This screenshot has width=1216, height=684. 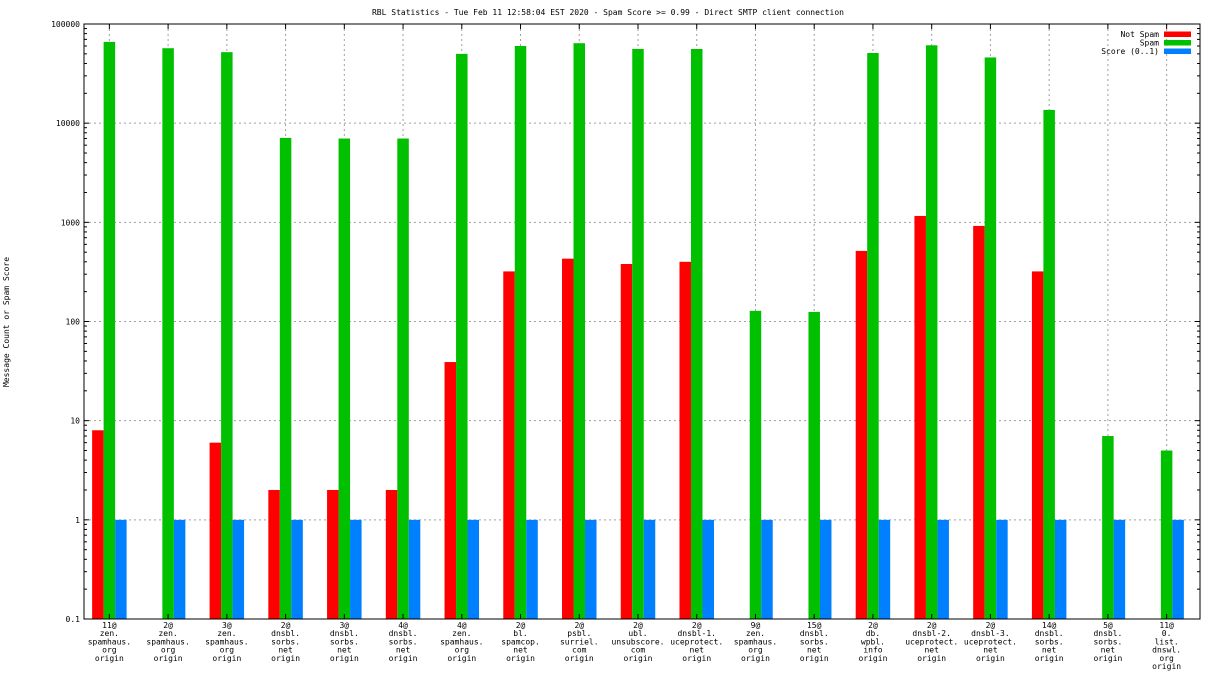 What do you see at coordinates (755, 642) in the screenshot?
I see `x-tick-label: 9@ zen. spamhaus. org origin` at bounding box center [755, 642].